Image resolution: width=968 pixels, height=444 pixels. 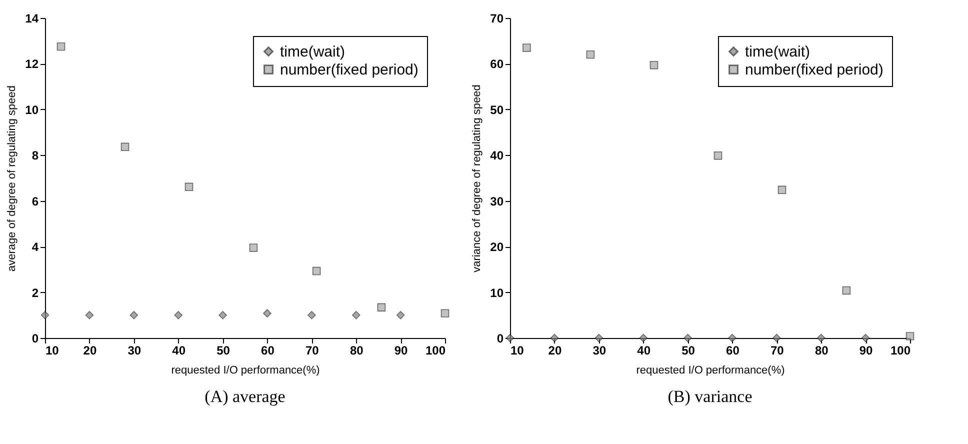 What do you see at coordinates (710, 396) in the screenshot?
I see `text: (B) variance` at bounding box center [710, 396].